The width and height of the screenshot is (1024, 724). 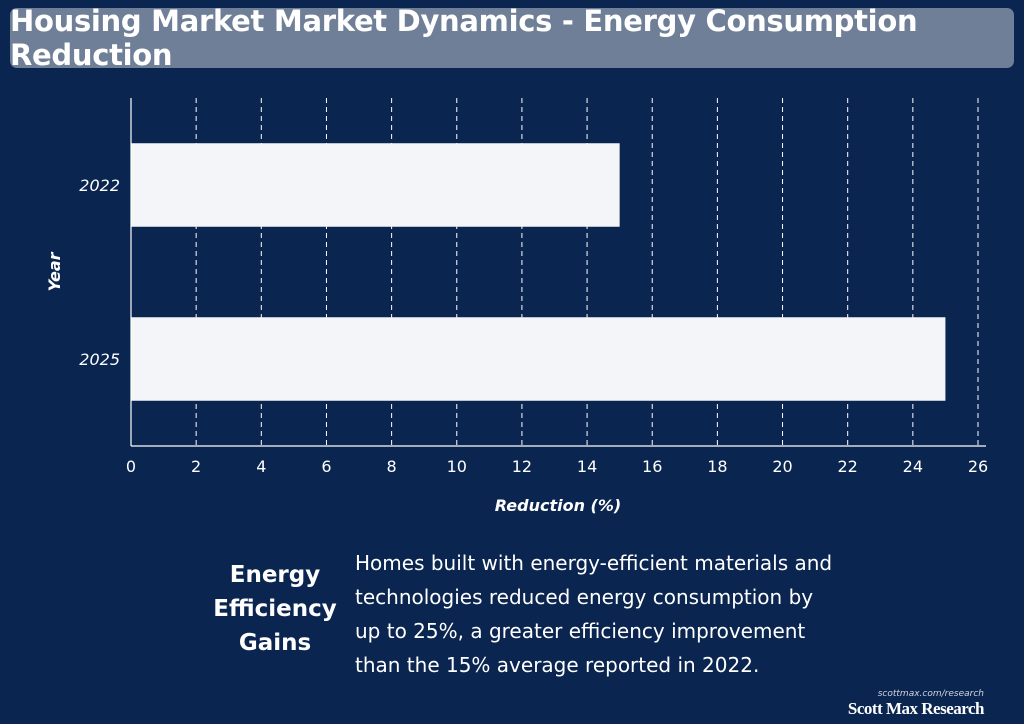 I want to click on x-axis-label: Reduction (%), so click(x=558, y=505).